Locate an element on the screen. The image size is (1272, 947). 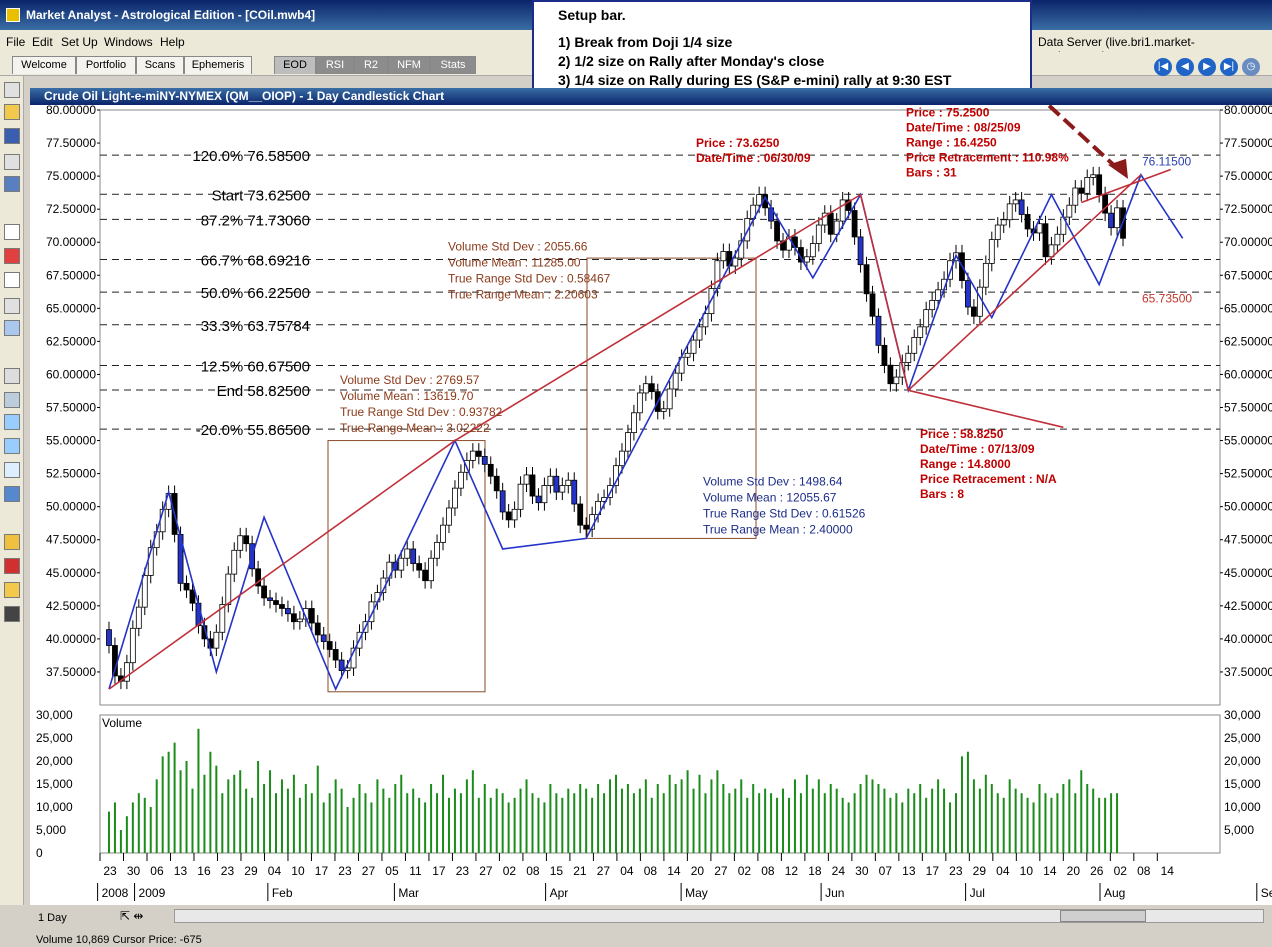
tab-scans: Scans is located at coordinates (160, 65).